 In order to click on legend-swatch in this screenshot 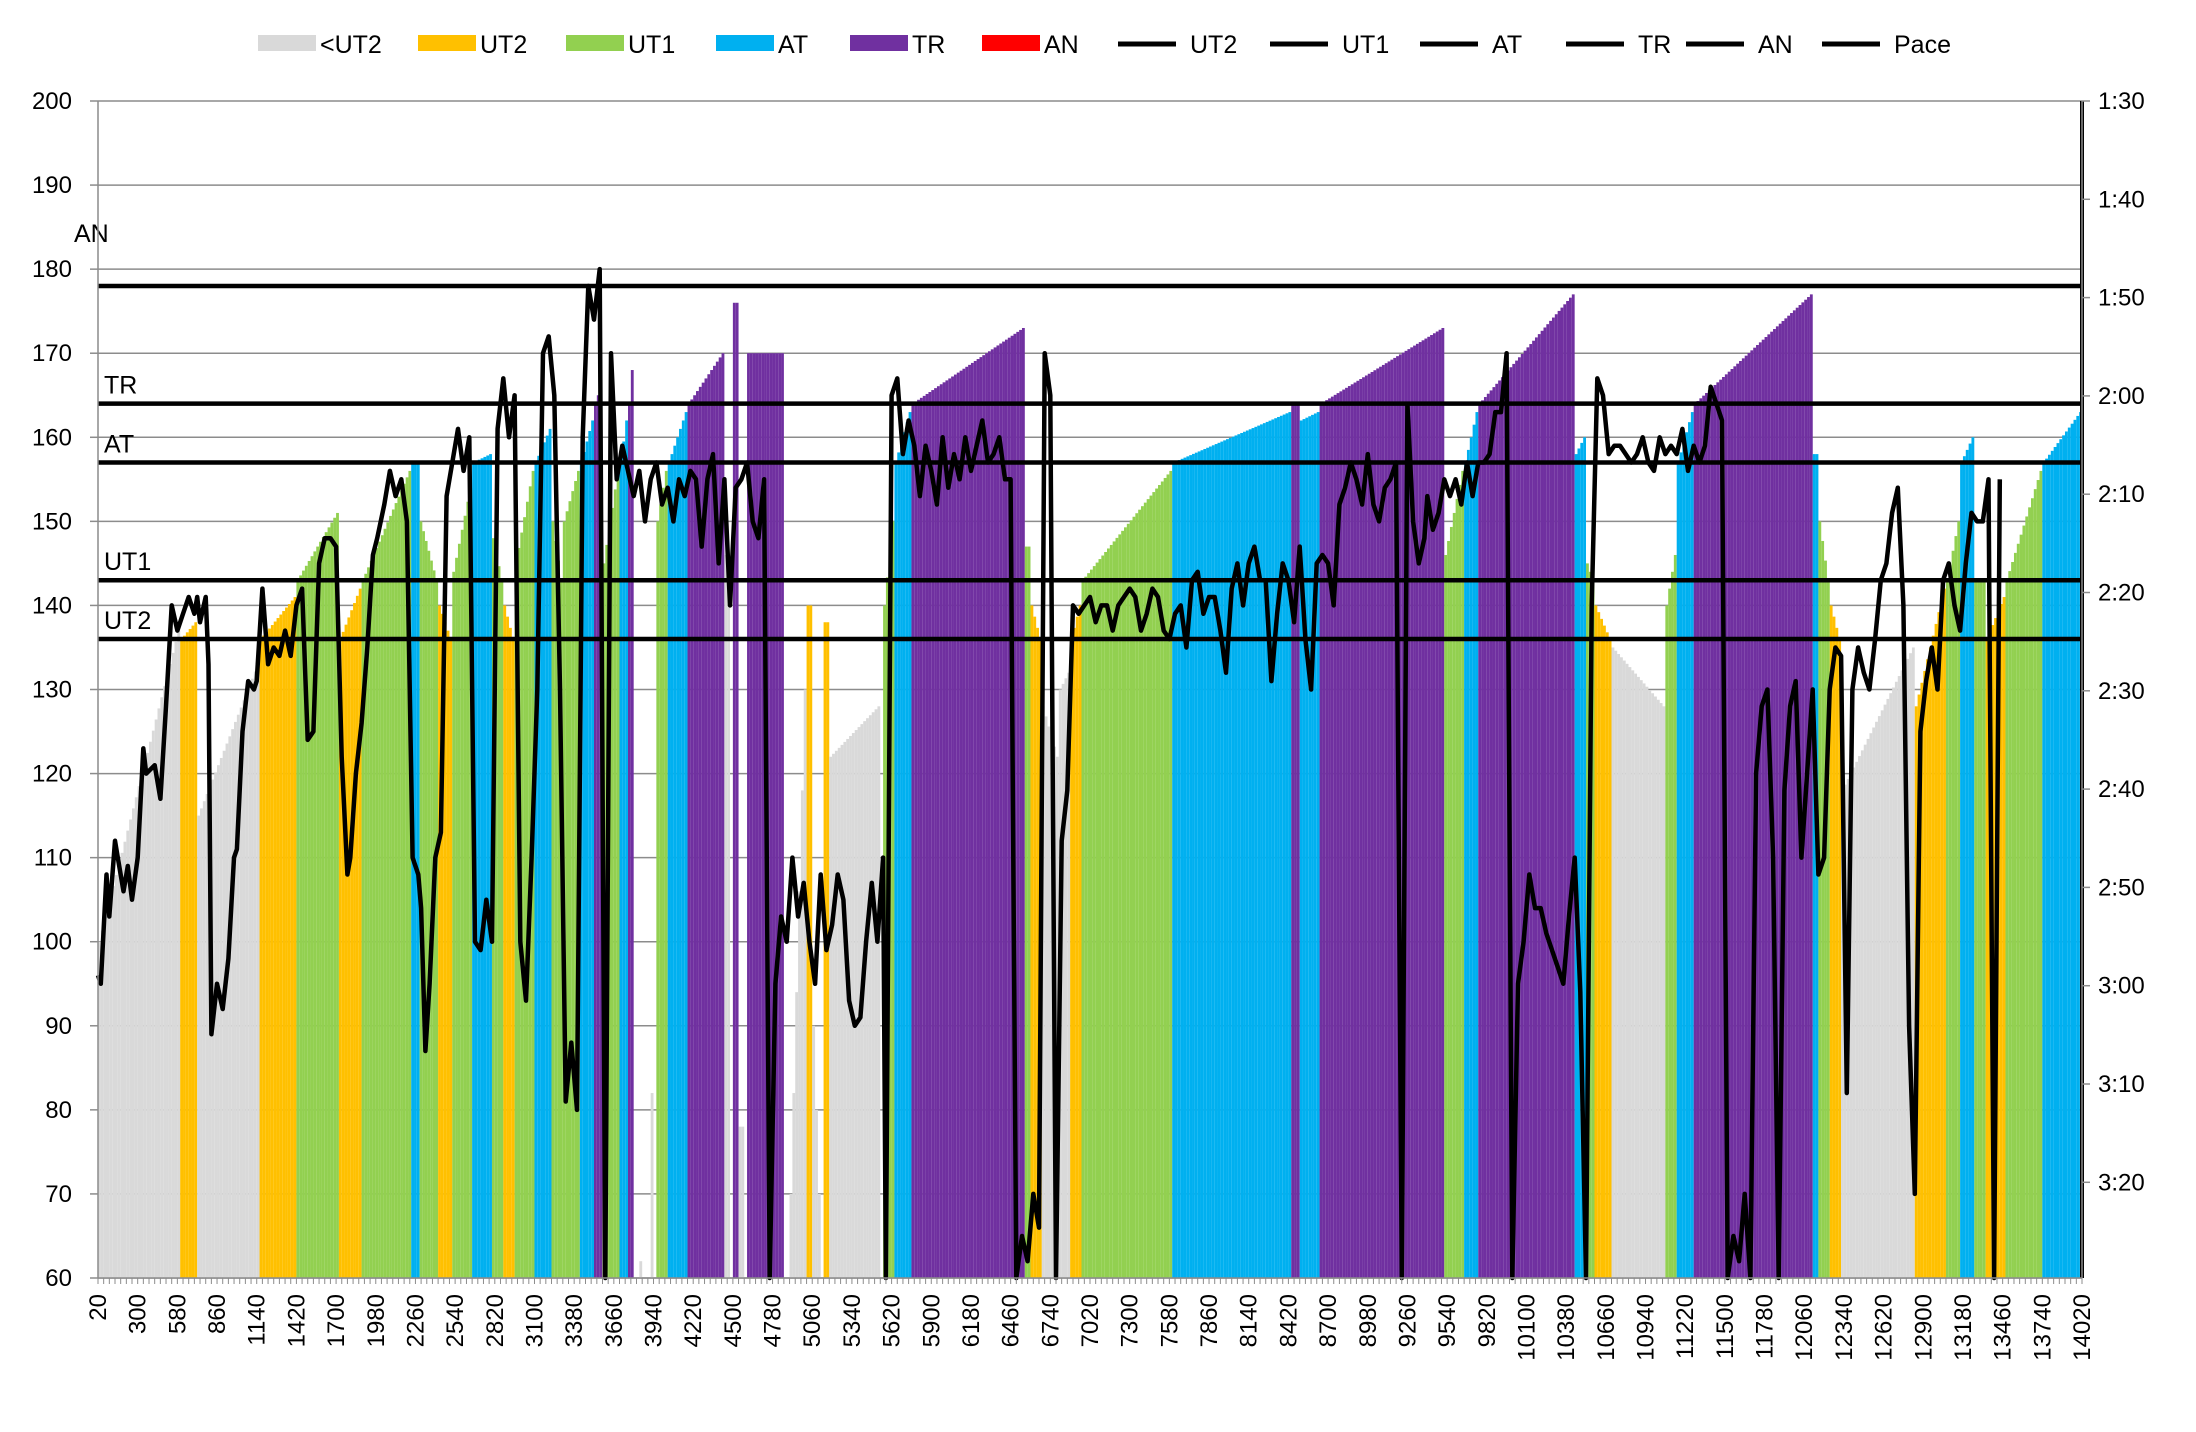, I will do `click(745, 43)`.